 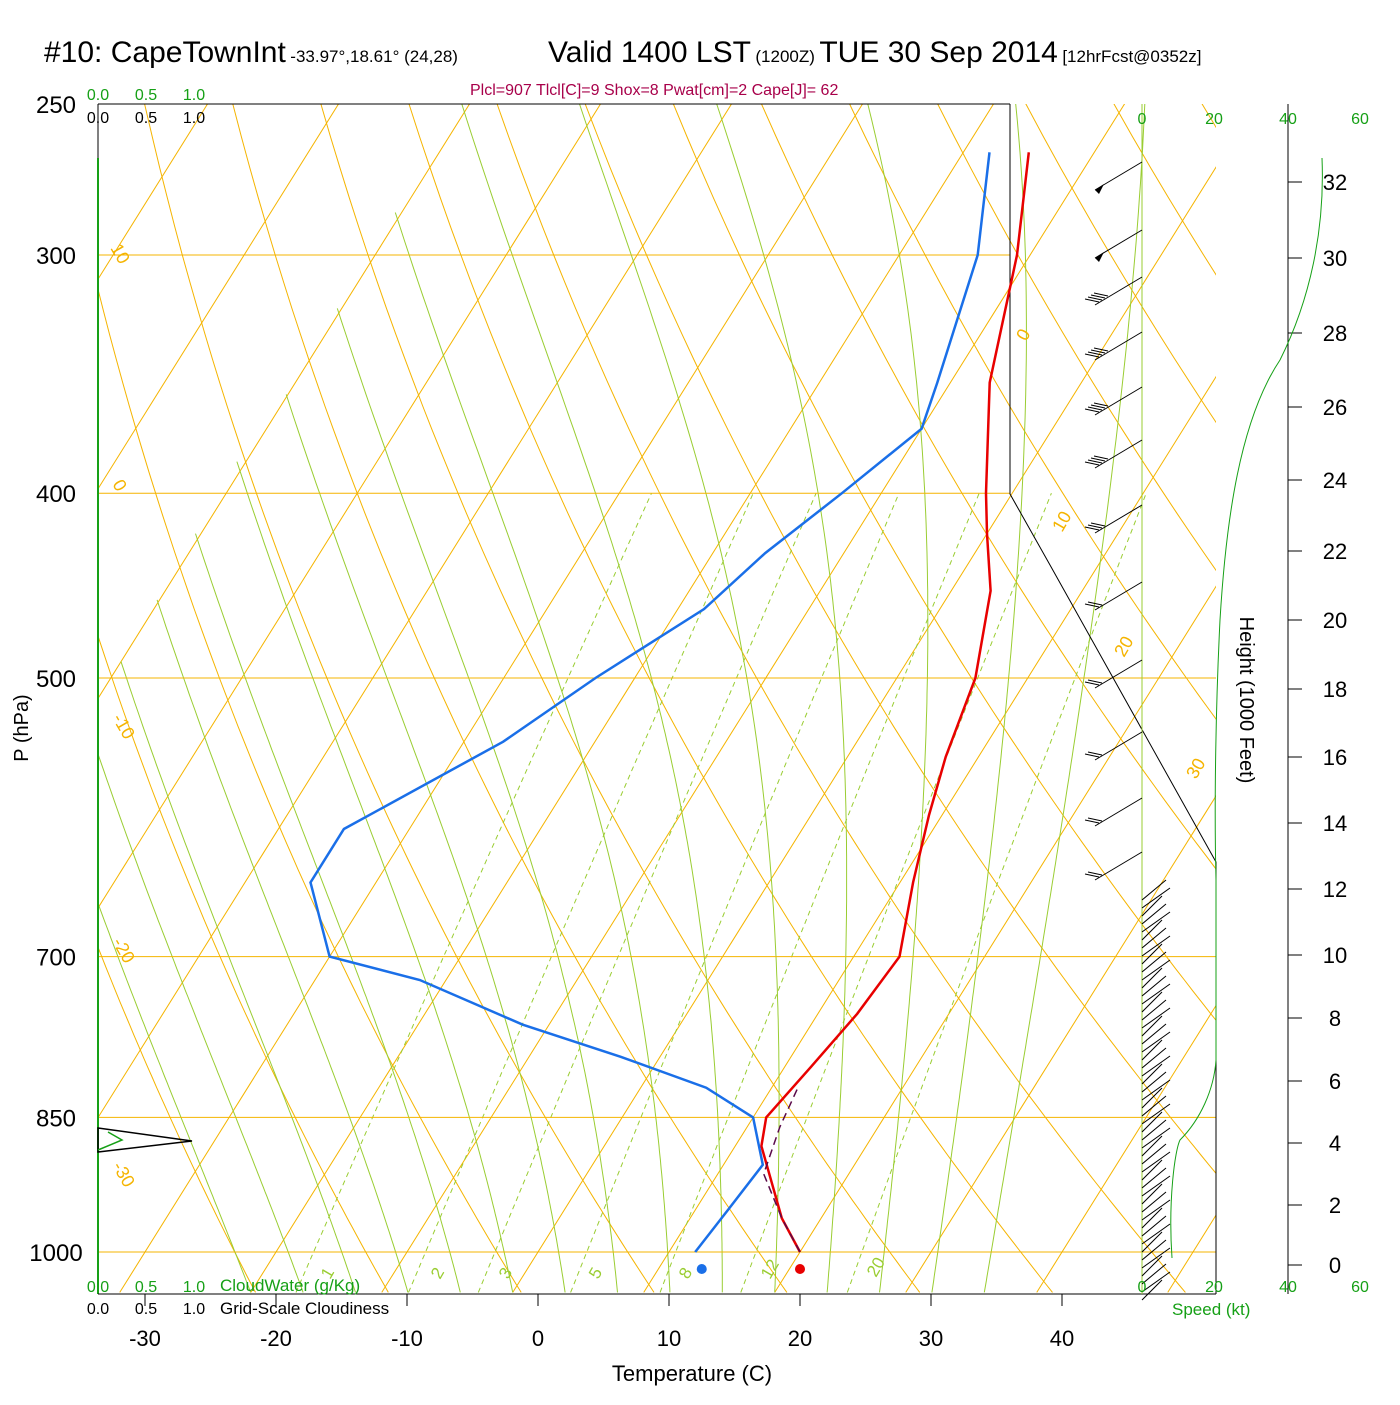 What do you see at coordinates (194, 118) in the screenshot?
I see `cloudiness-tick-top: 1.0` at bounding box center [194, 118].